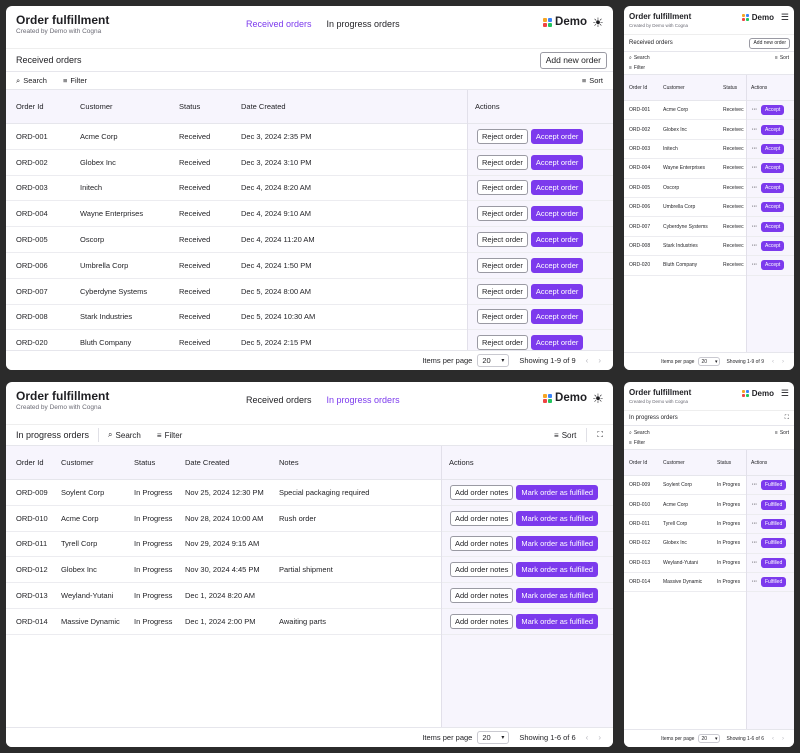 The height and width of the screenshot is (753, 800). I want to click on fullscreen-icon: ⛶, so click(600, 434).